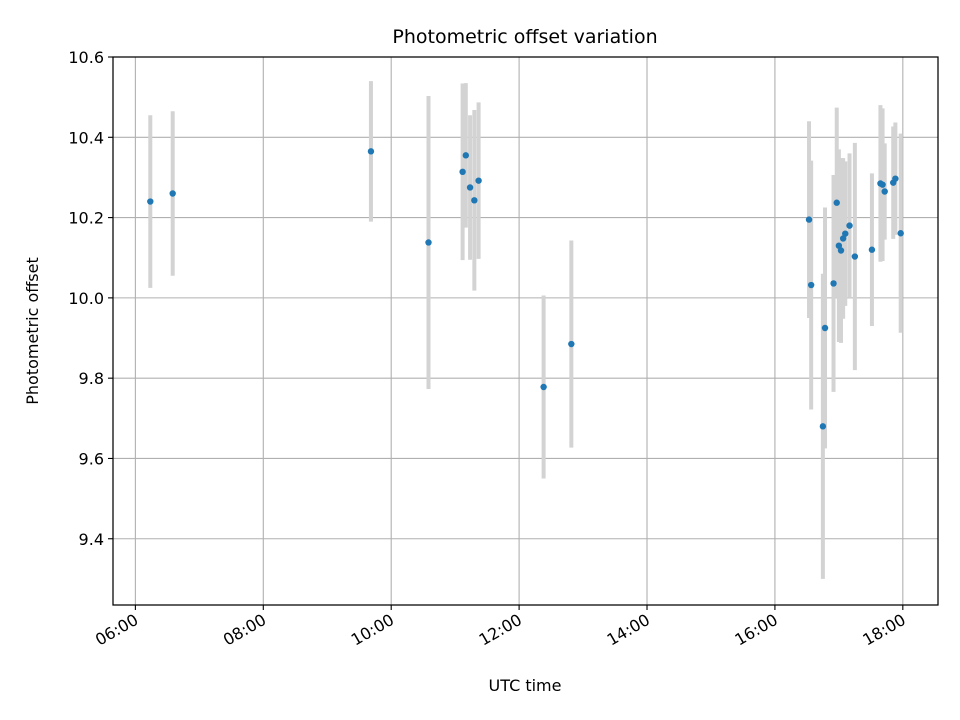 The image size is (960, 720). What do you see at coordinates (91, 539) in the screenshot?
I see `y-tick-label: 9.4` at bounding box center [91, 539].